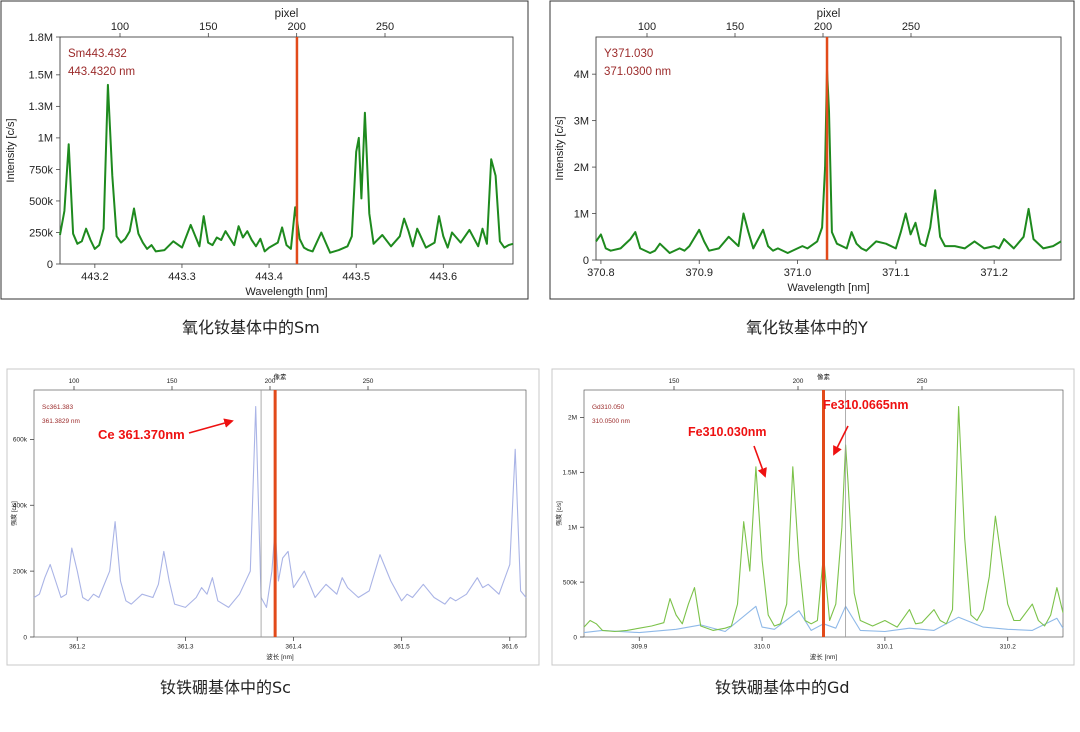  I want to click on x-axis-tick-label: 361.3, so click(185, 647).